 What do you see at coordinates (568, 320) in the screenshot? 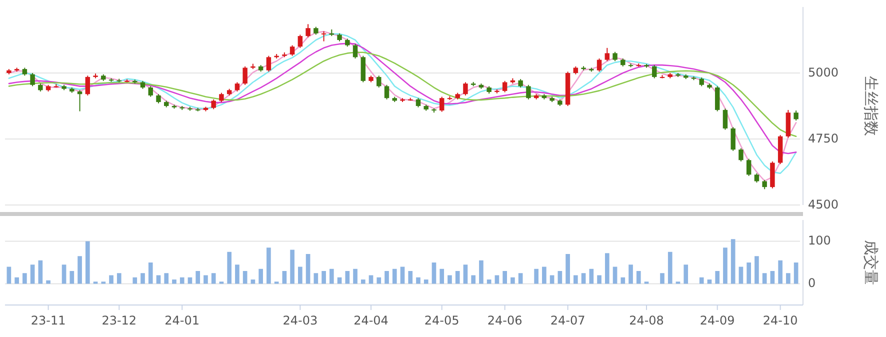
I see `x-tick-label: 24-07` at bounding box center [568, 320].